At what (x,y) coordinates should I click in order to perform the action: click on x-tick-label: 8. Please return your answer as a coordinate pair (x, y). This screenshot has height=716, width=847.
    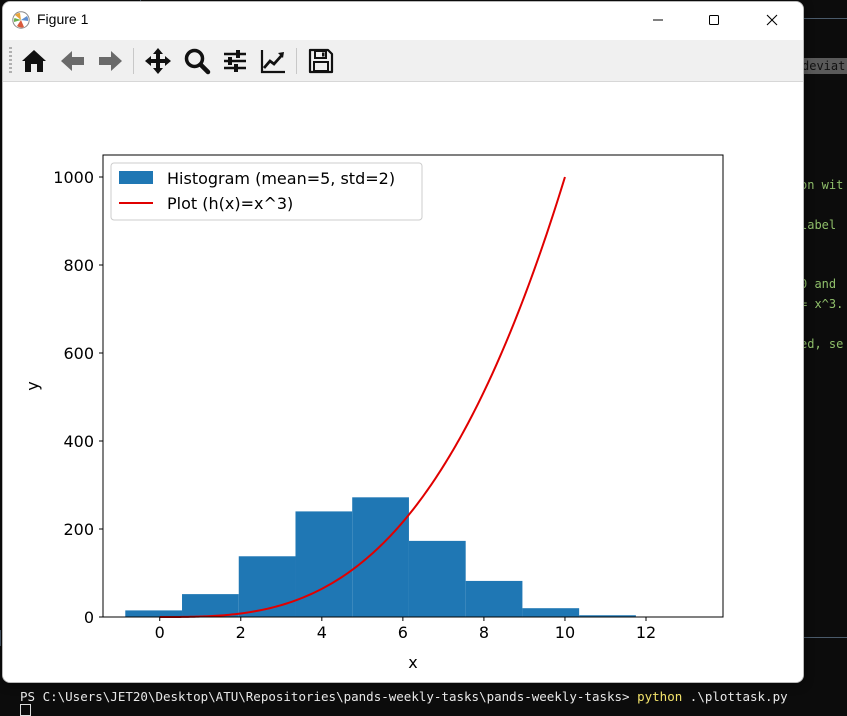
    Looking at the image, I should click on (484, 632).